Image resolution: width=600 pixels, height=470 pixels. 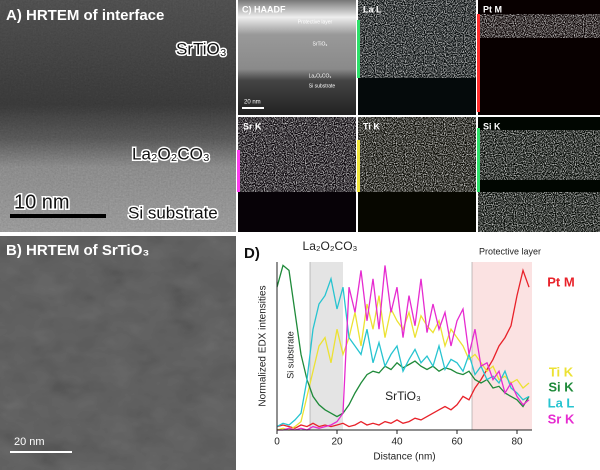 What do you see at coordinates (561, 418) in the screenshot?
I see `legend-label: Sr K` at bounding box center [561, 418].